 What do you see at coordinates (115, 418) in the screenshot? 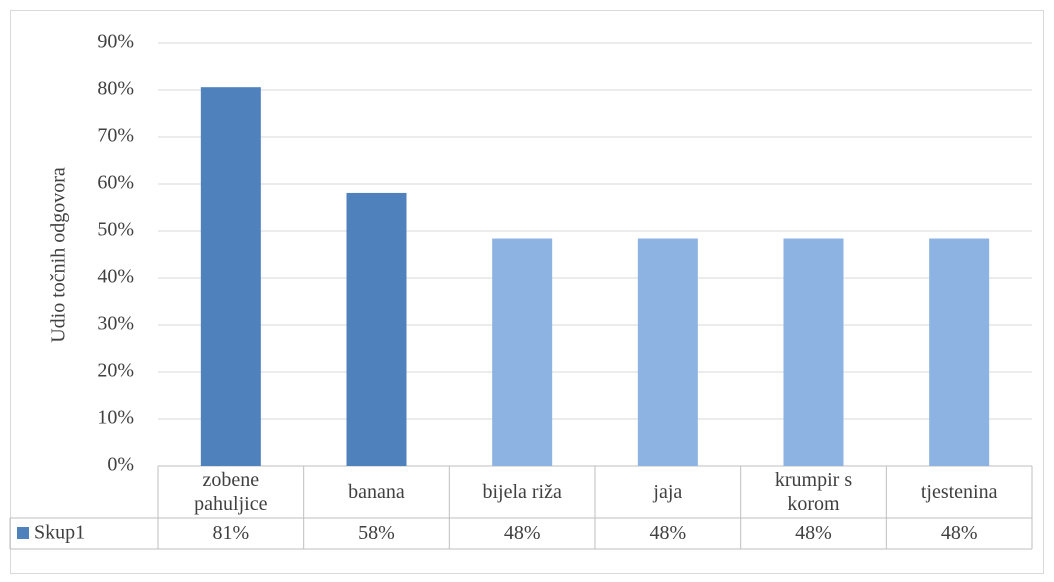
I see `y-tick-label: 10%` at bounding box center [115, 418].